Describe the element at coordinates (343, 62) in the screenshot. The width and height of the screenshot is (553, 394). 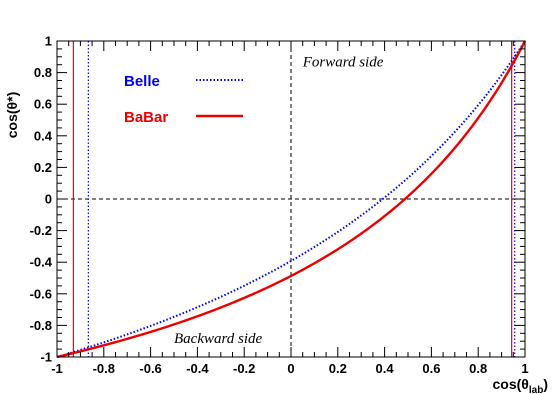
I see `annotation-forward-side: Forward side` at that location.